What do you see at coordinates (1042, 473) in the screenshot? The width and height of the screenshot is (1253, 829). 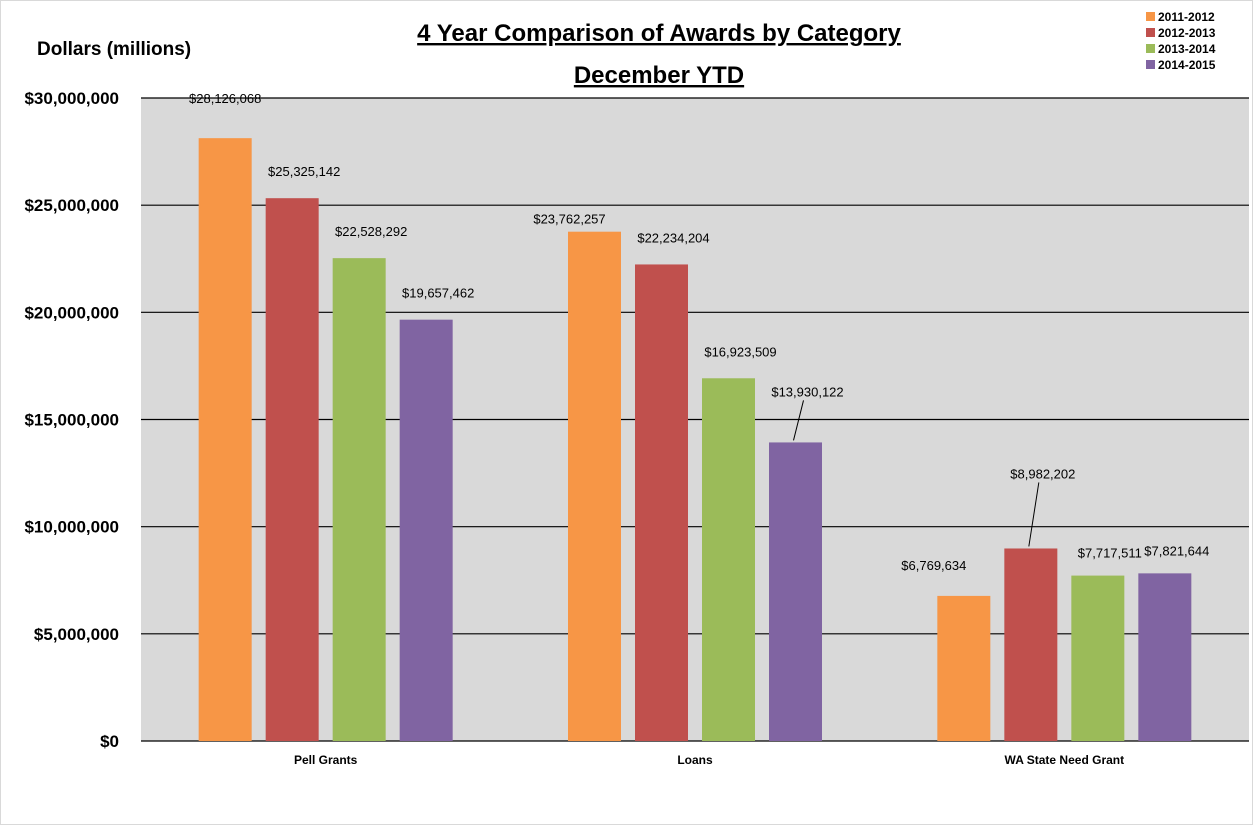 I see `data-label: $8,982,202` at bounding box center [1042, 473].